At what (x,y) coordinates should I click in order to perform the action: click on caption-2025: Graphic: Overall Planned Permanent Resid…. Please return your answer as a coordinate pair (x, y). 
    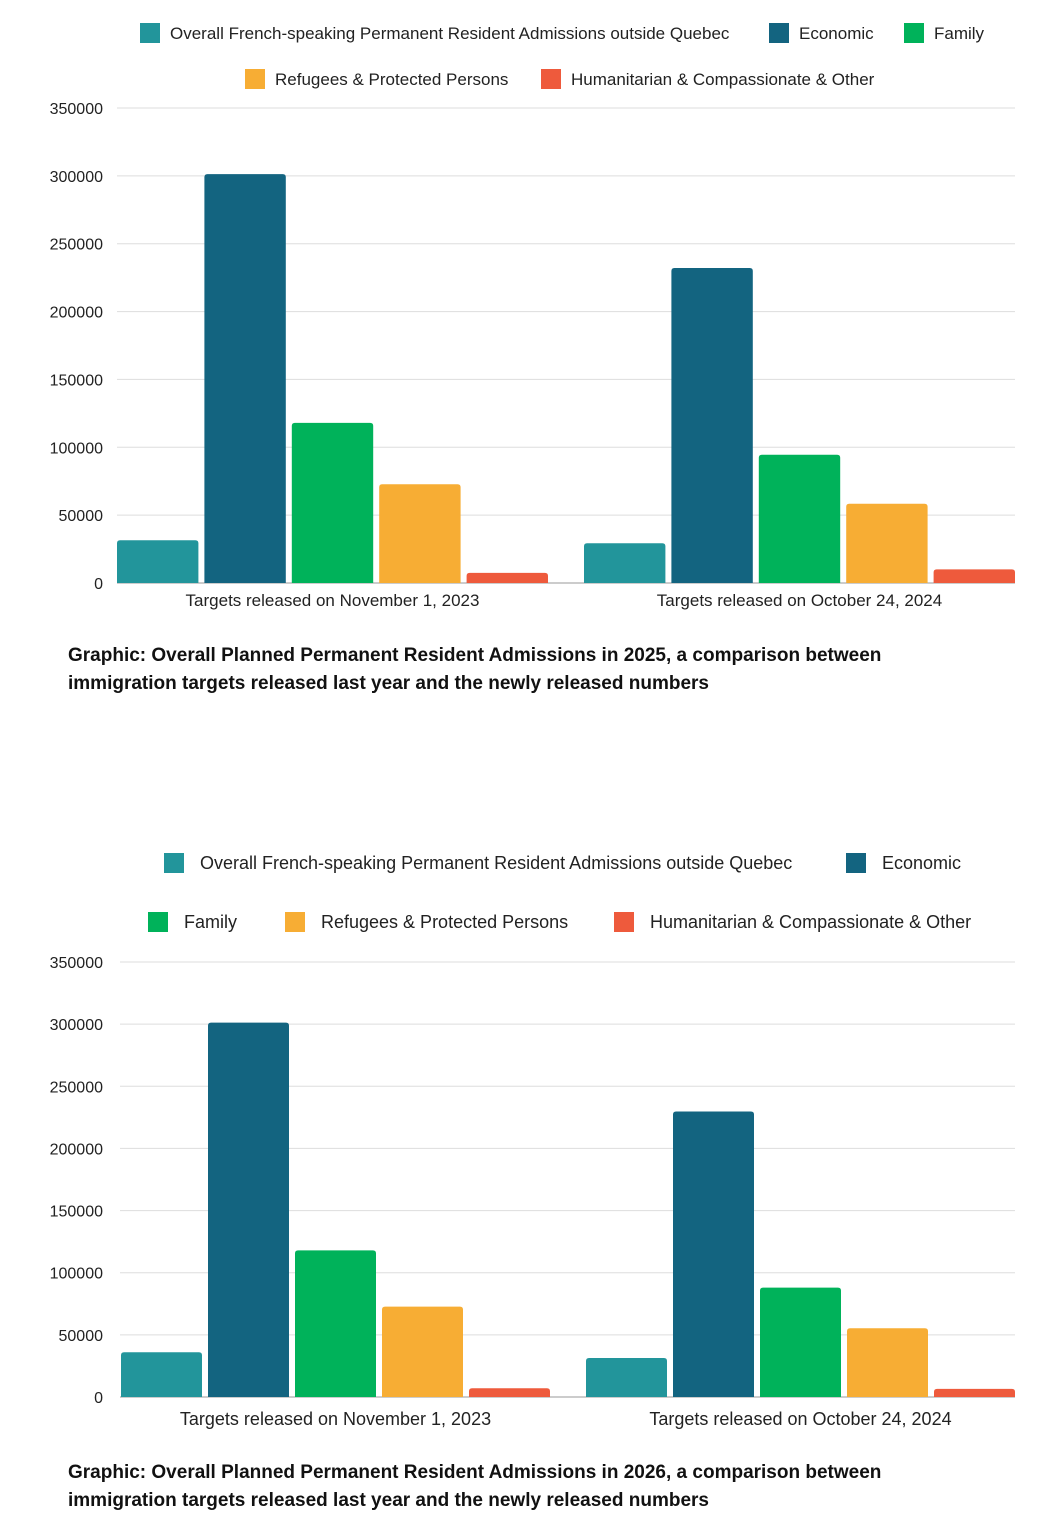
    Looking at the image, I should click on (518, 670).